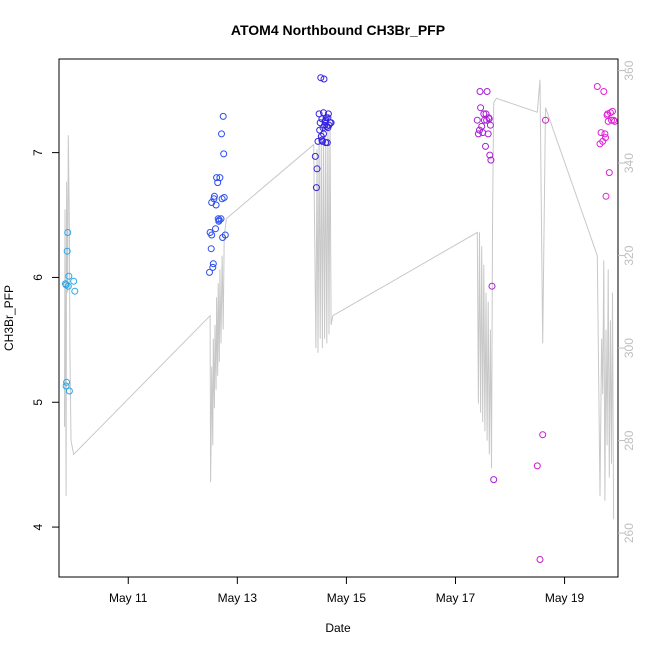 The image size is (650, 650). Describe the element at coordinates (338, 628) in the screenshot. I see `x-axis-label: Date` at that location.